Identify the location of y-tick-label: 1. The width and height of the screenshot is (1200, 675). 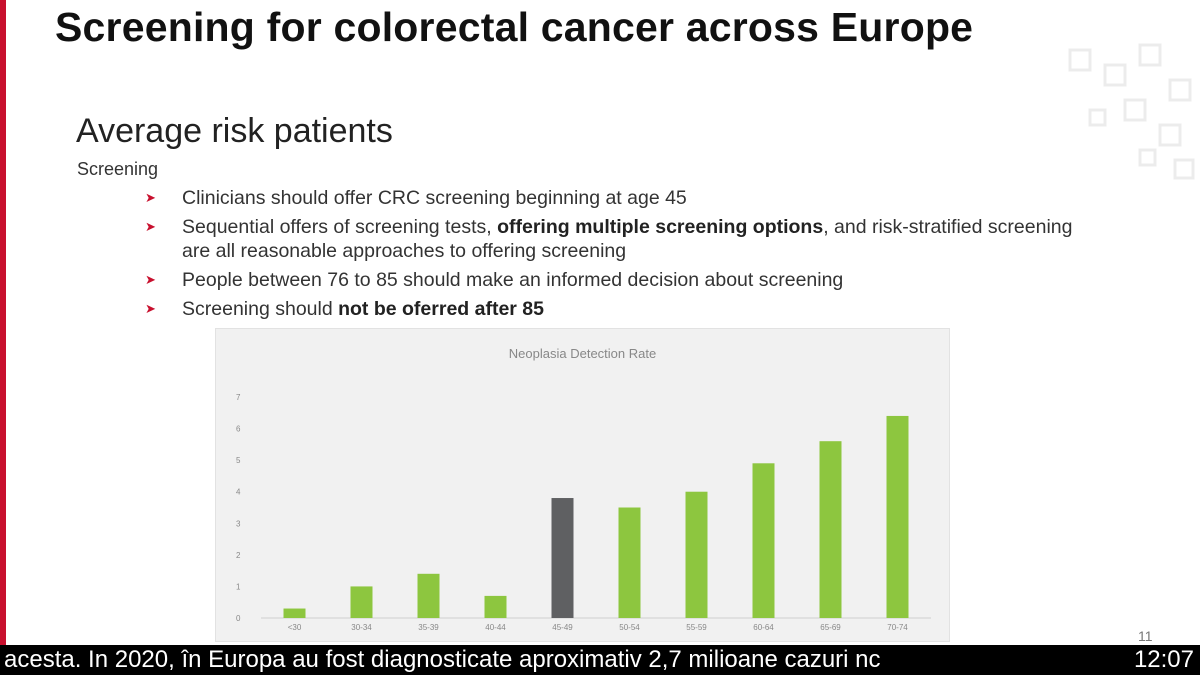
(238, 586).